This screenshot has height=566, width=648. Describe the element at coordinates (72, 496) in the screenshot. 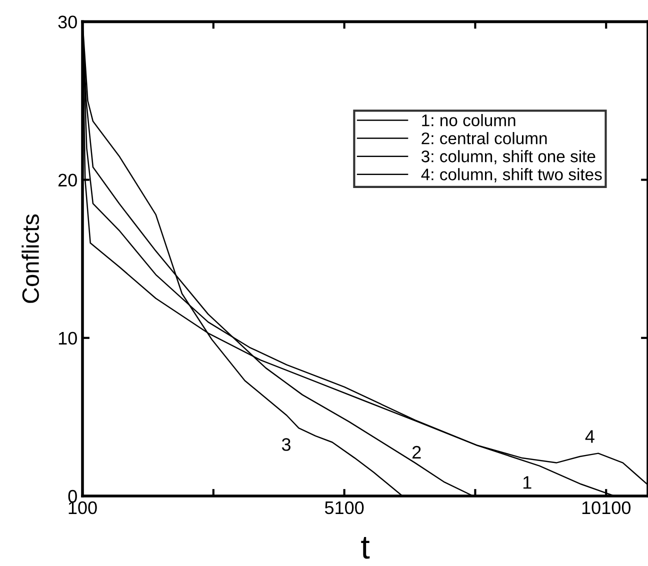

I see `y-tick-label: 0` at that location.